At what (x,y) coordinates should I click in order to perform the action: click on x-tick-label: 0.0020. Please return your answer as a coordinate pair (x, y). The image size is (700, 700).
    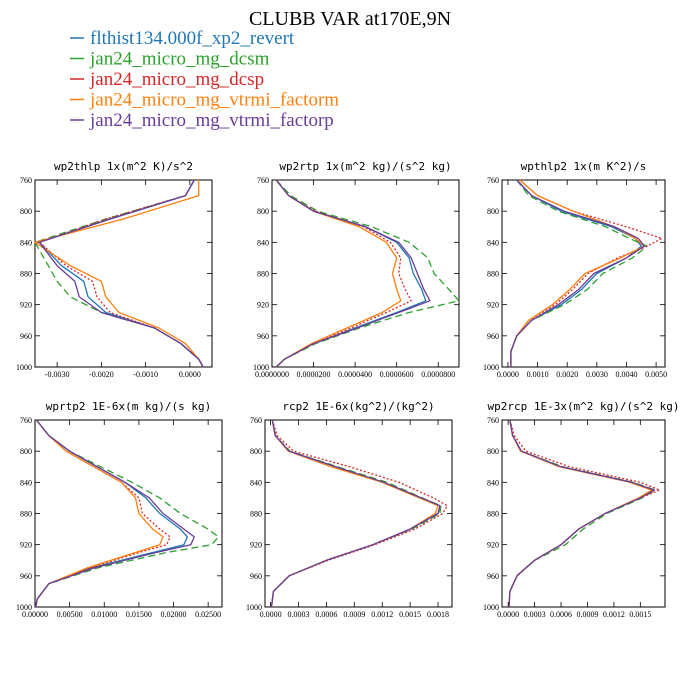
    Looking at the image, I should click on (567, 374).